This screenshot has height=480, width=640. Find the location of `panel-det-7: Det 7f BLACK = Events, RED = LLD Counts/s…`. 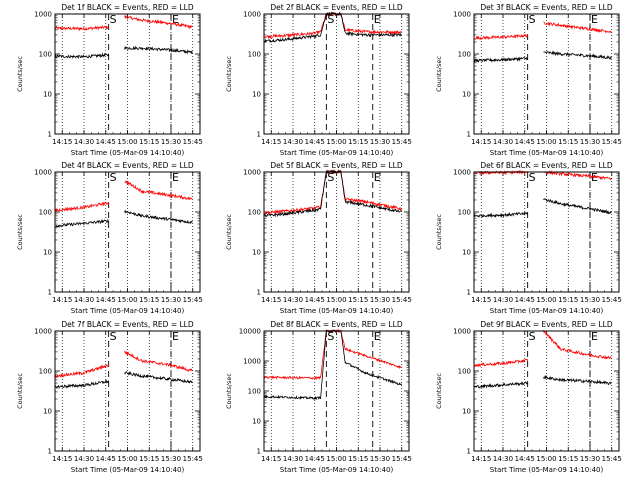

panel-det-7: Det 7f BLACK = Events, RED = LLD Counts/s… is located at coordinates (109, 397).